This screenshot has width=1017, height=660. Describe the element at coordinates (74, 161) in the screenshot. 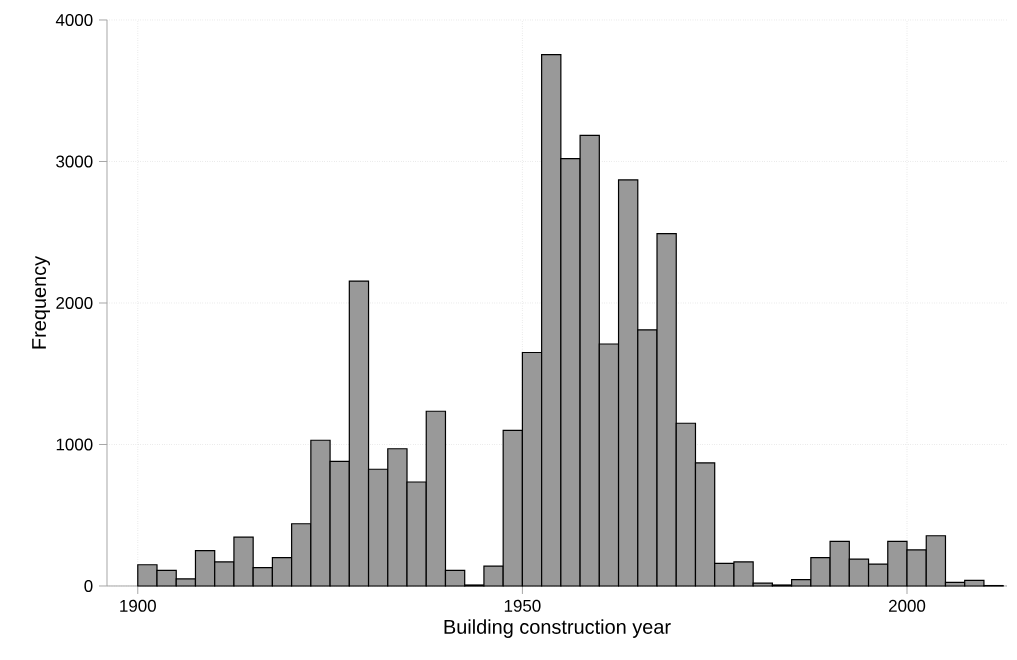

I see `y-tick-label: 3000` at that location.